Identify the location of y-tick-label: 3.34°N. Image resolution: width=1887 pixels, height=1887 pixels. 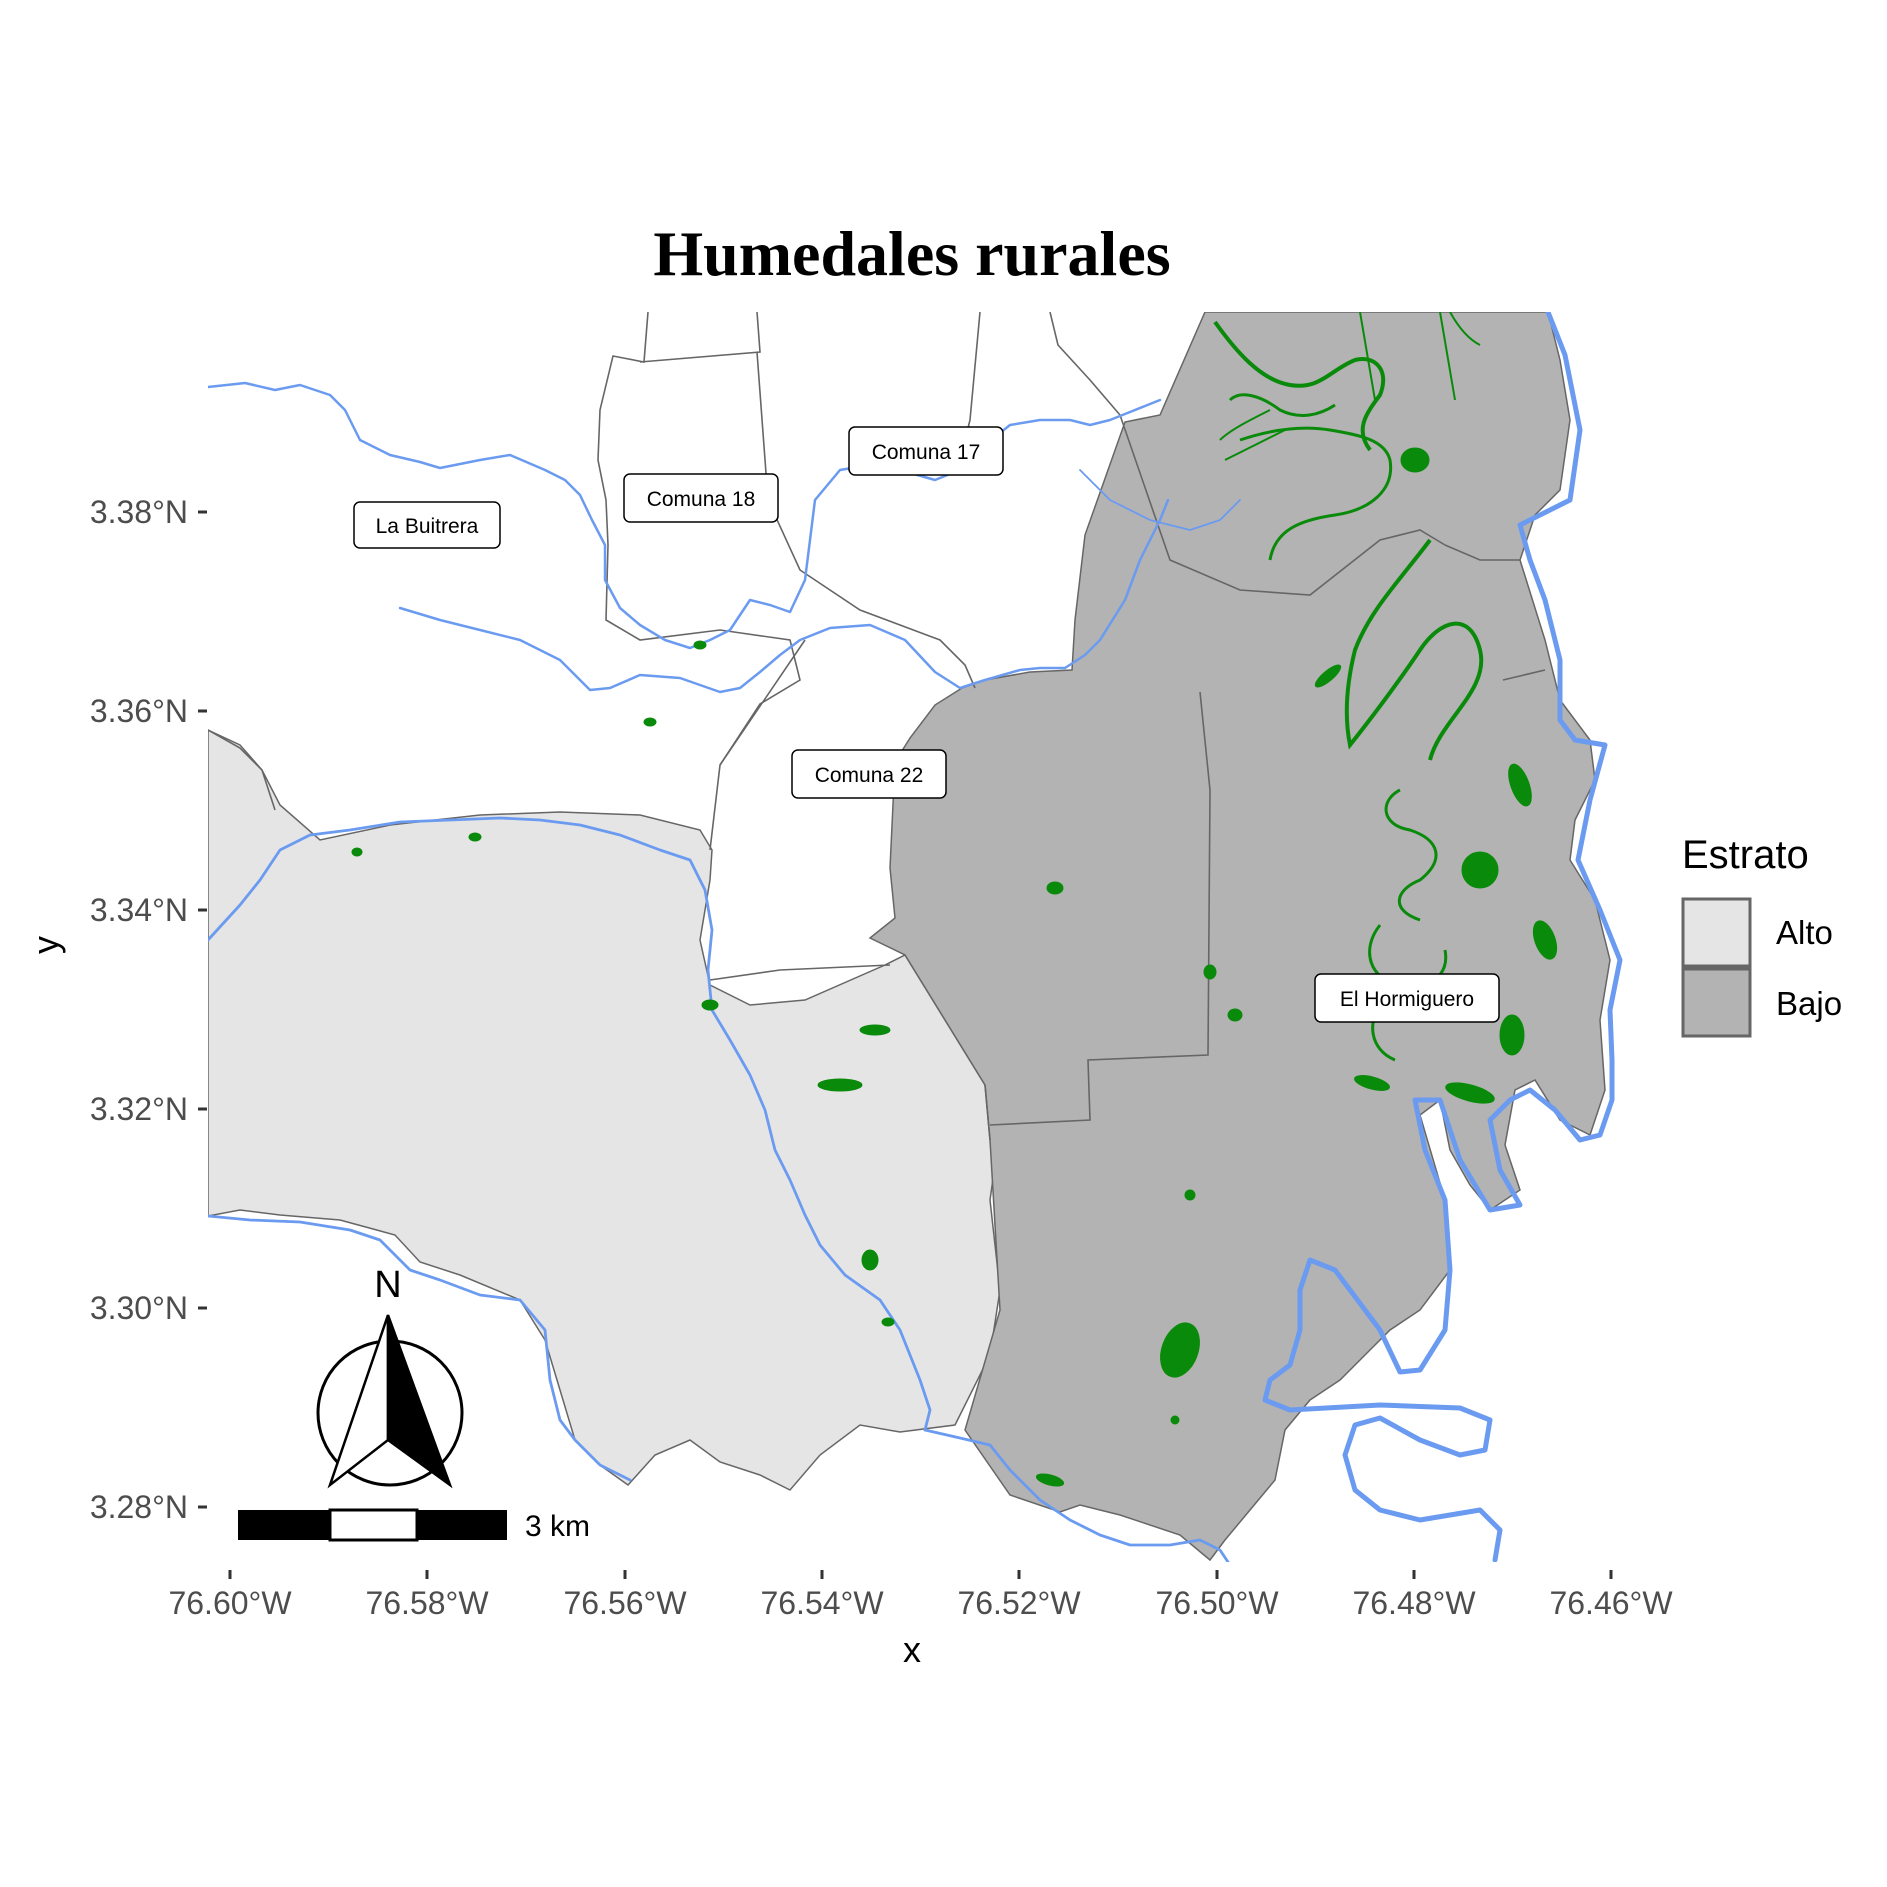
(139, 910).